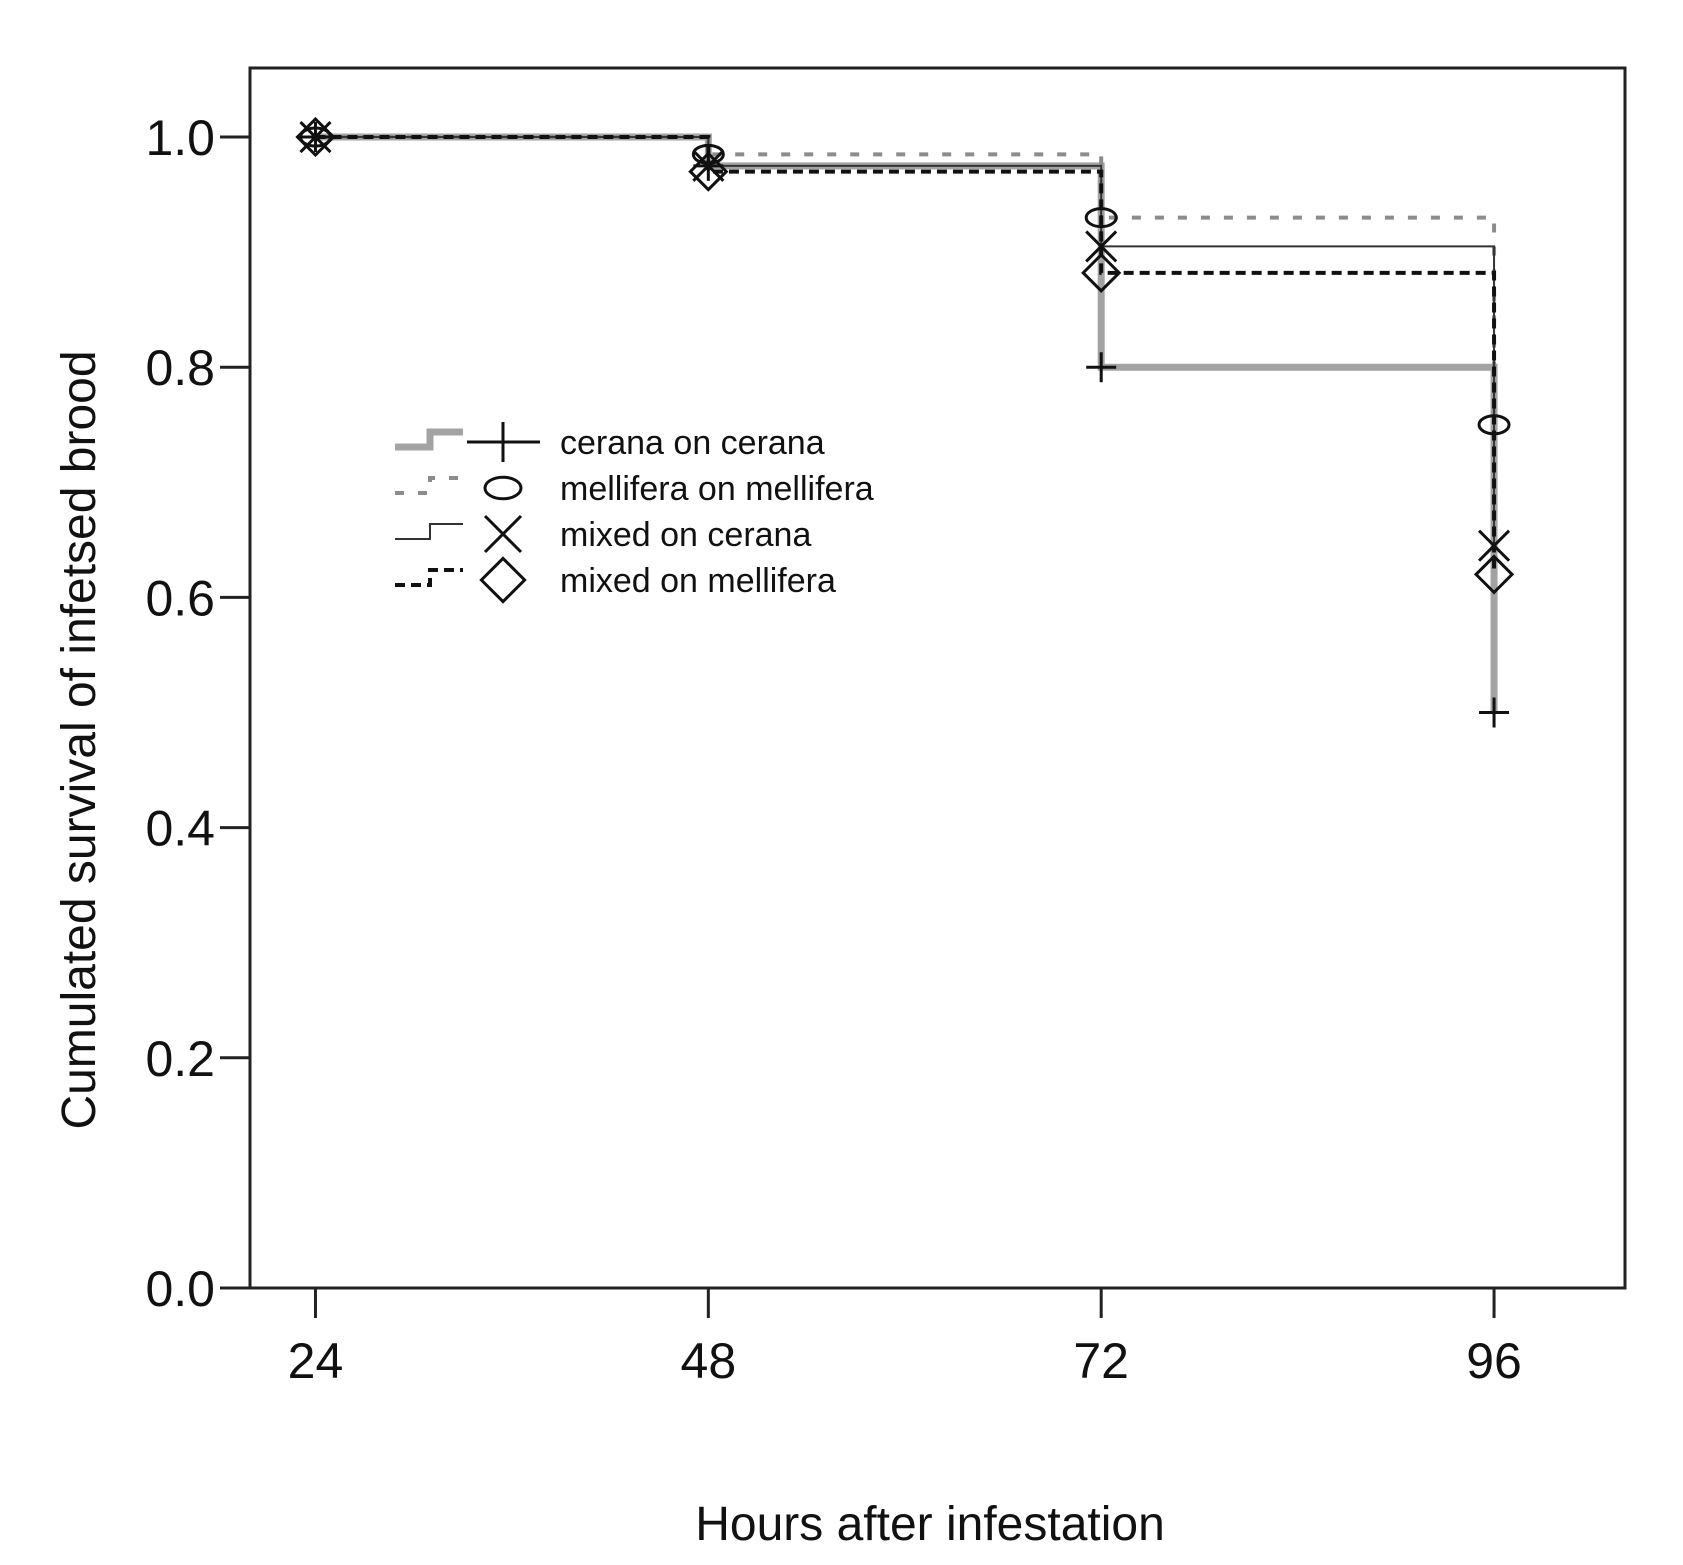 The height and width of the screenshot is (1565, 1683). I want to click on y-axis-title: Cumulated survival of infetsed brood, so click(79, 739).